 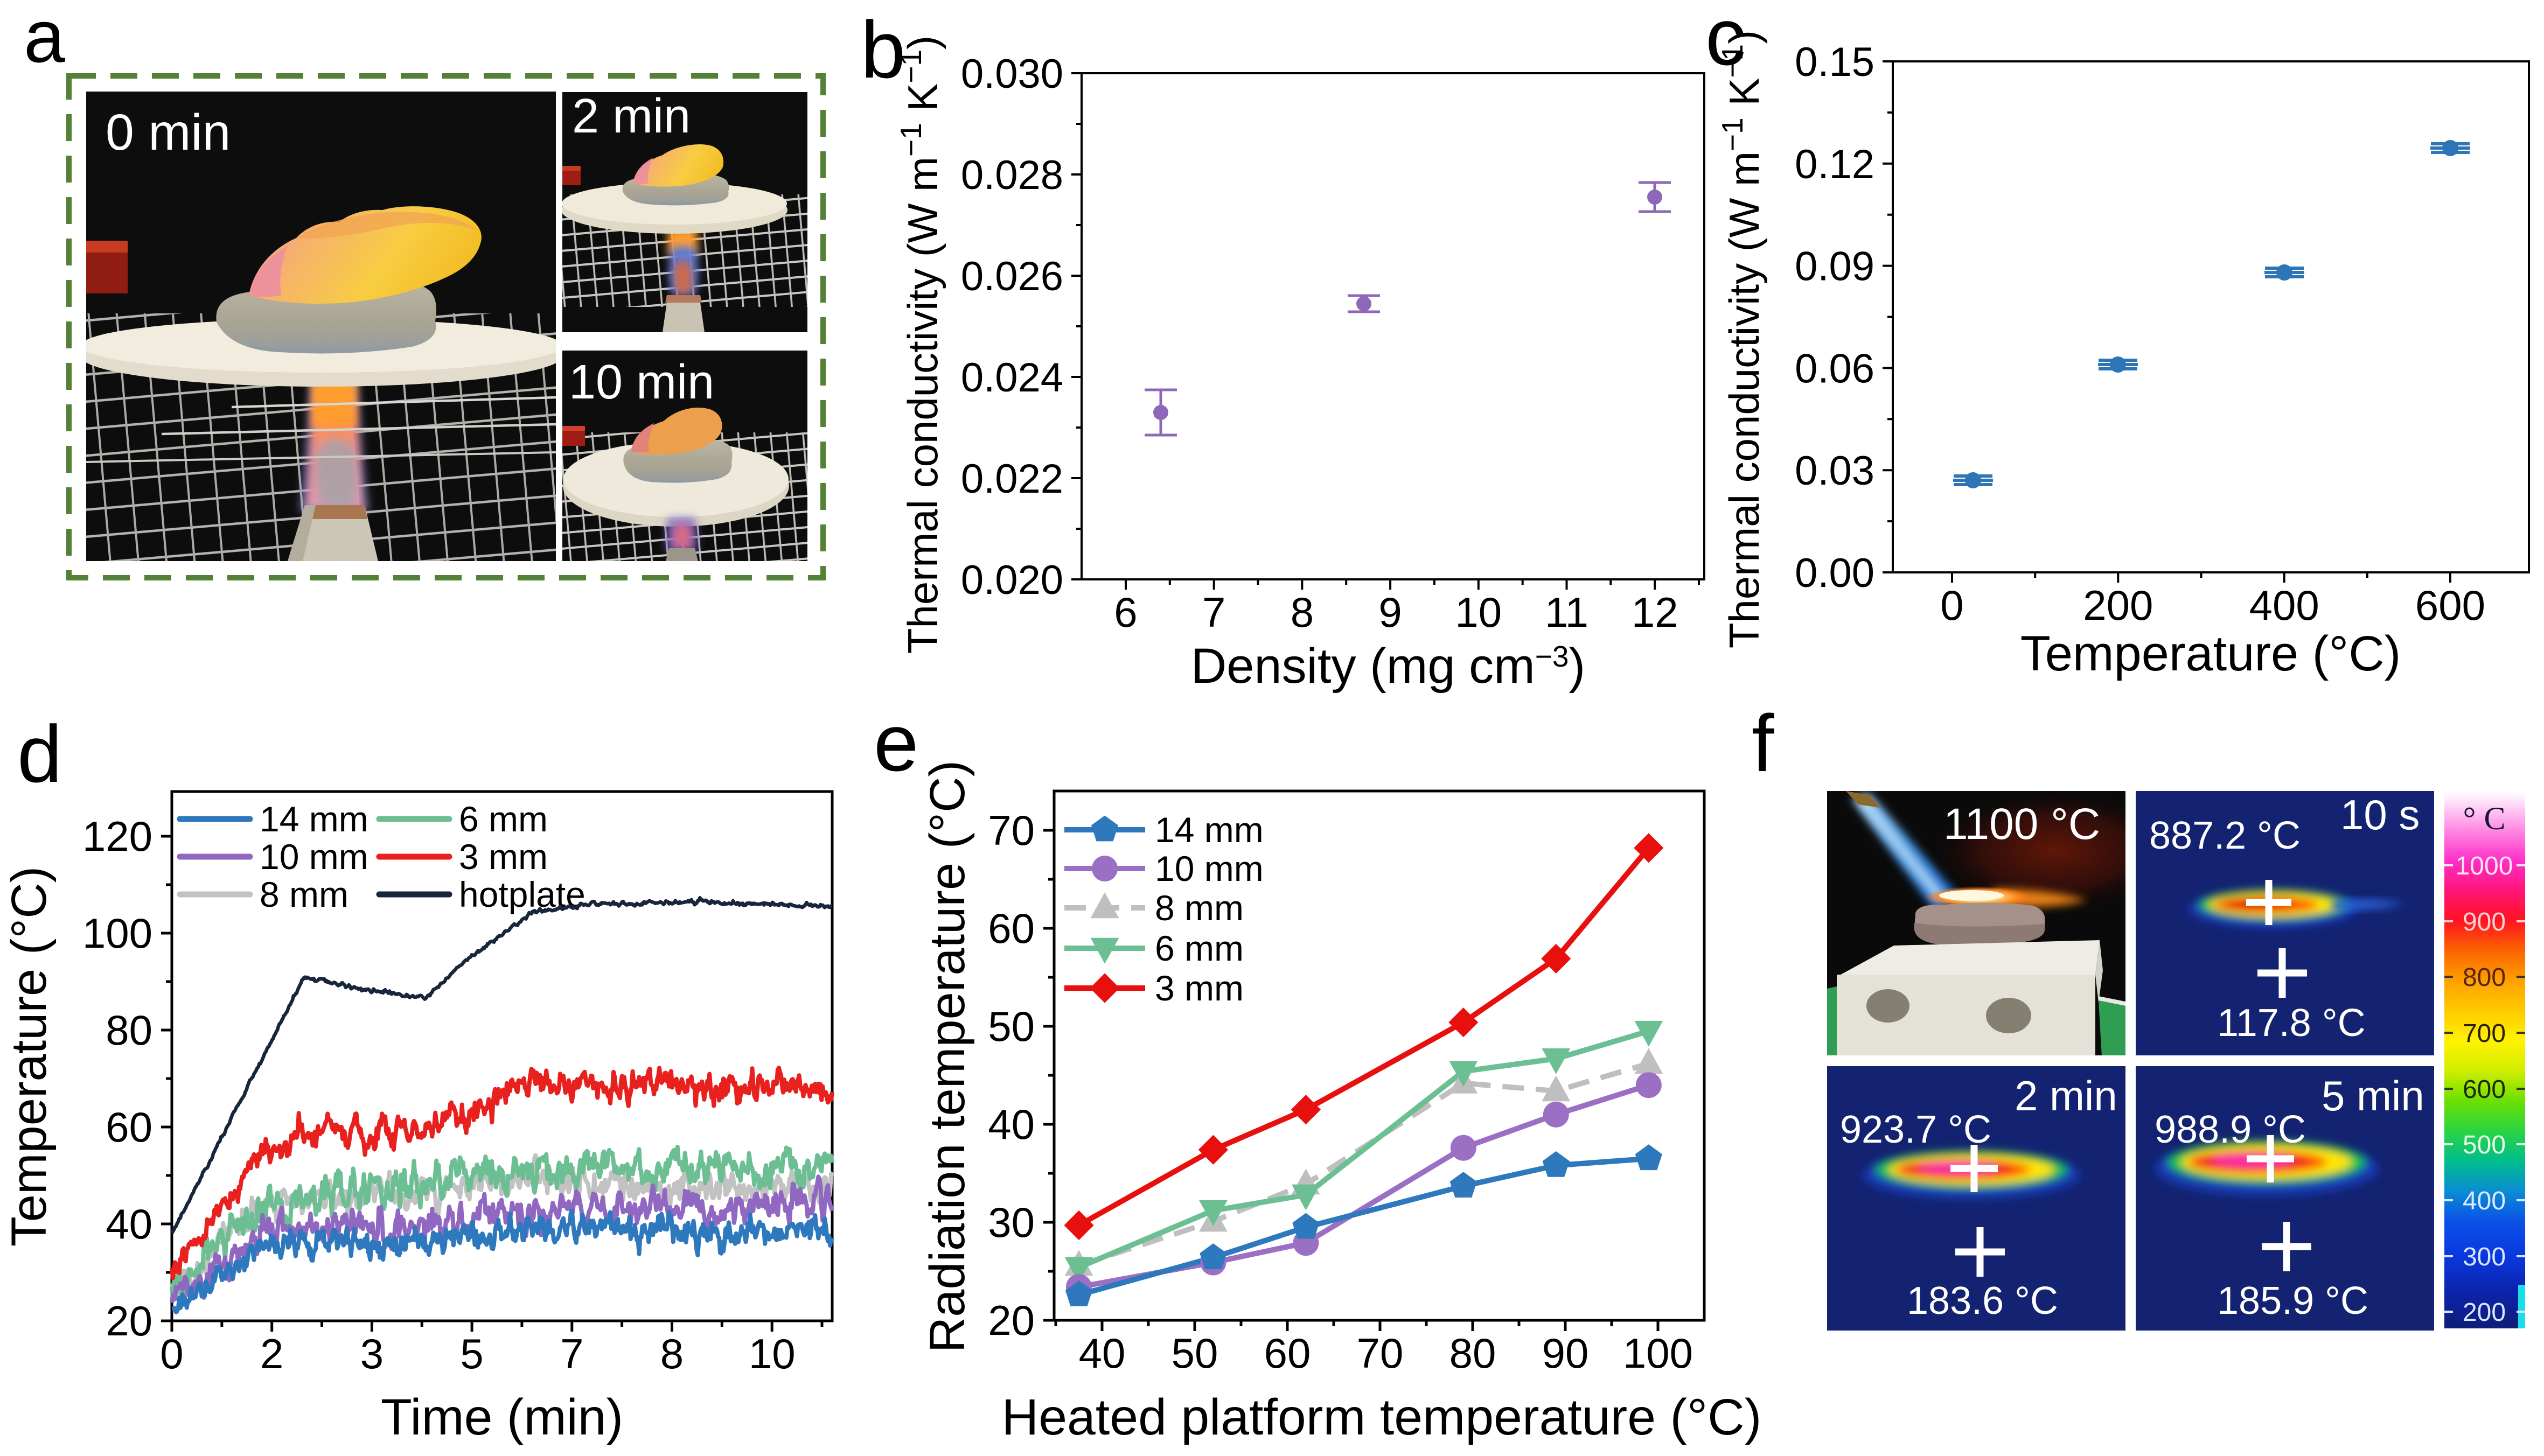 I want to click on svg-text: 0.022, so click(x=1012, y=479).